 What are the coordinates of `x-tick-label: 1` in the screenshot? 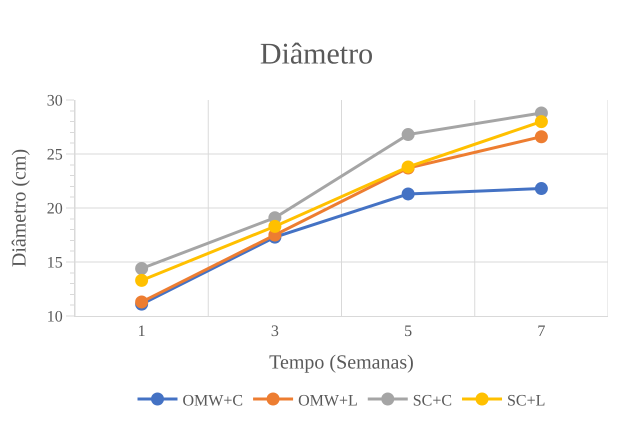 It's located at (142, 331).